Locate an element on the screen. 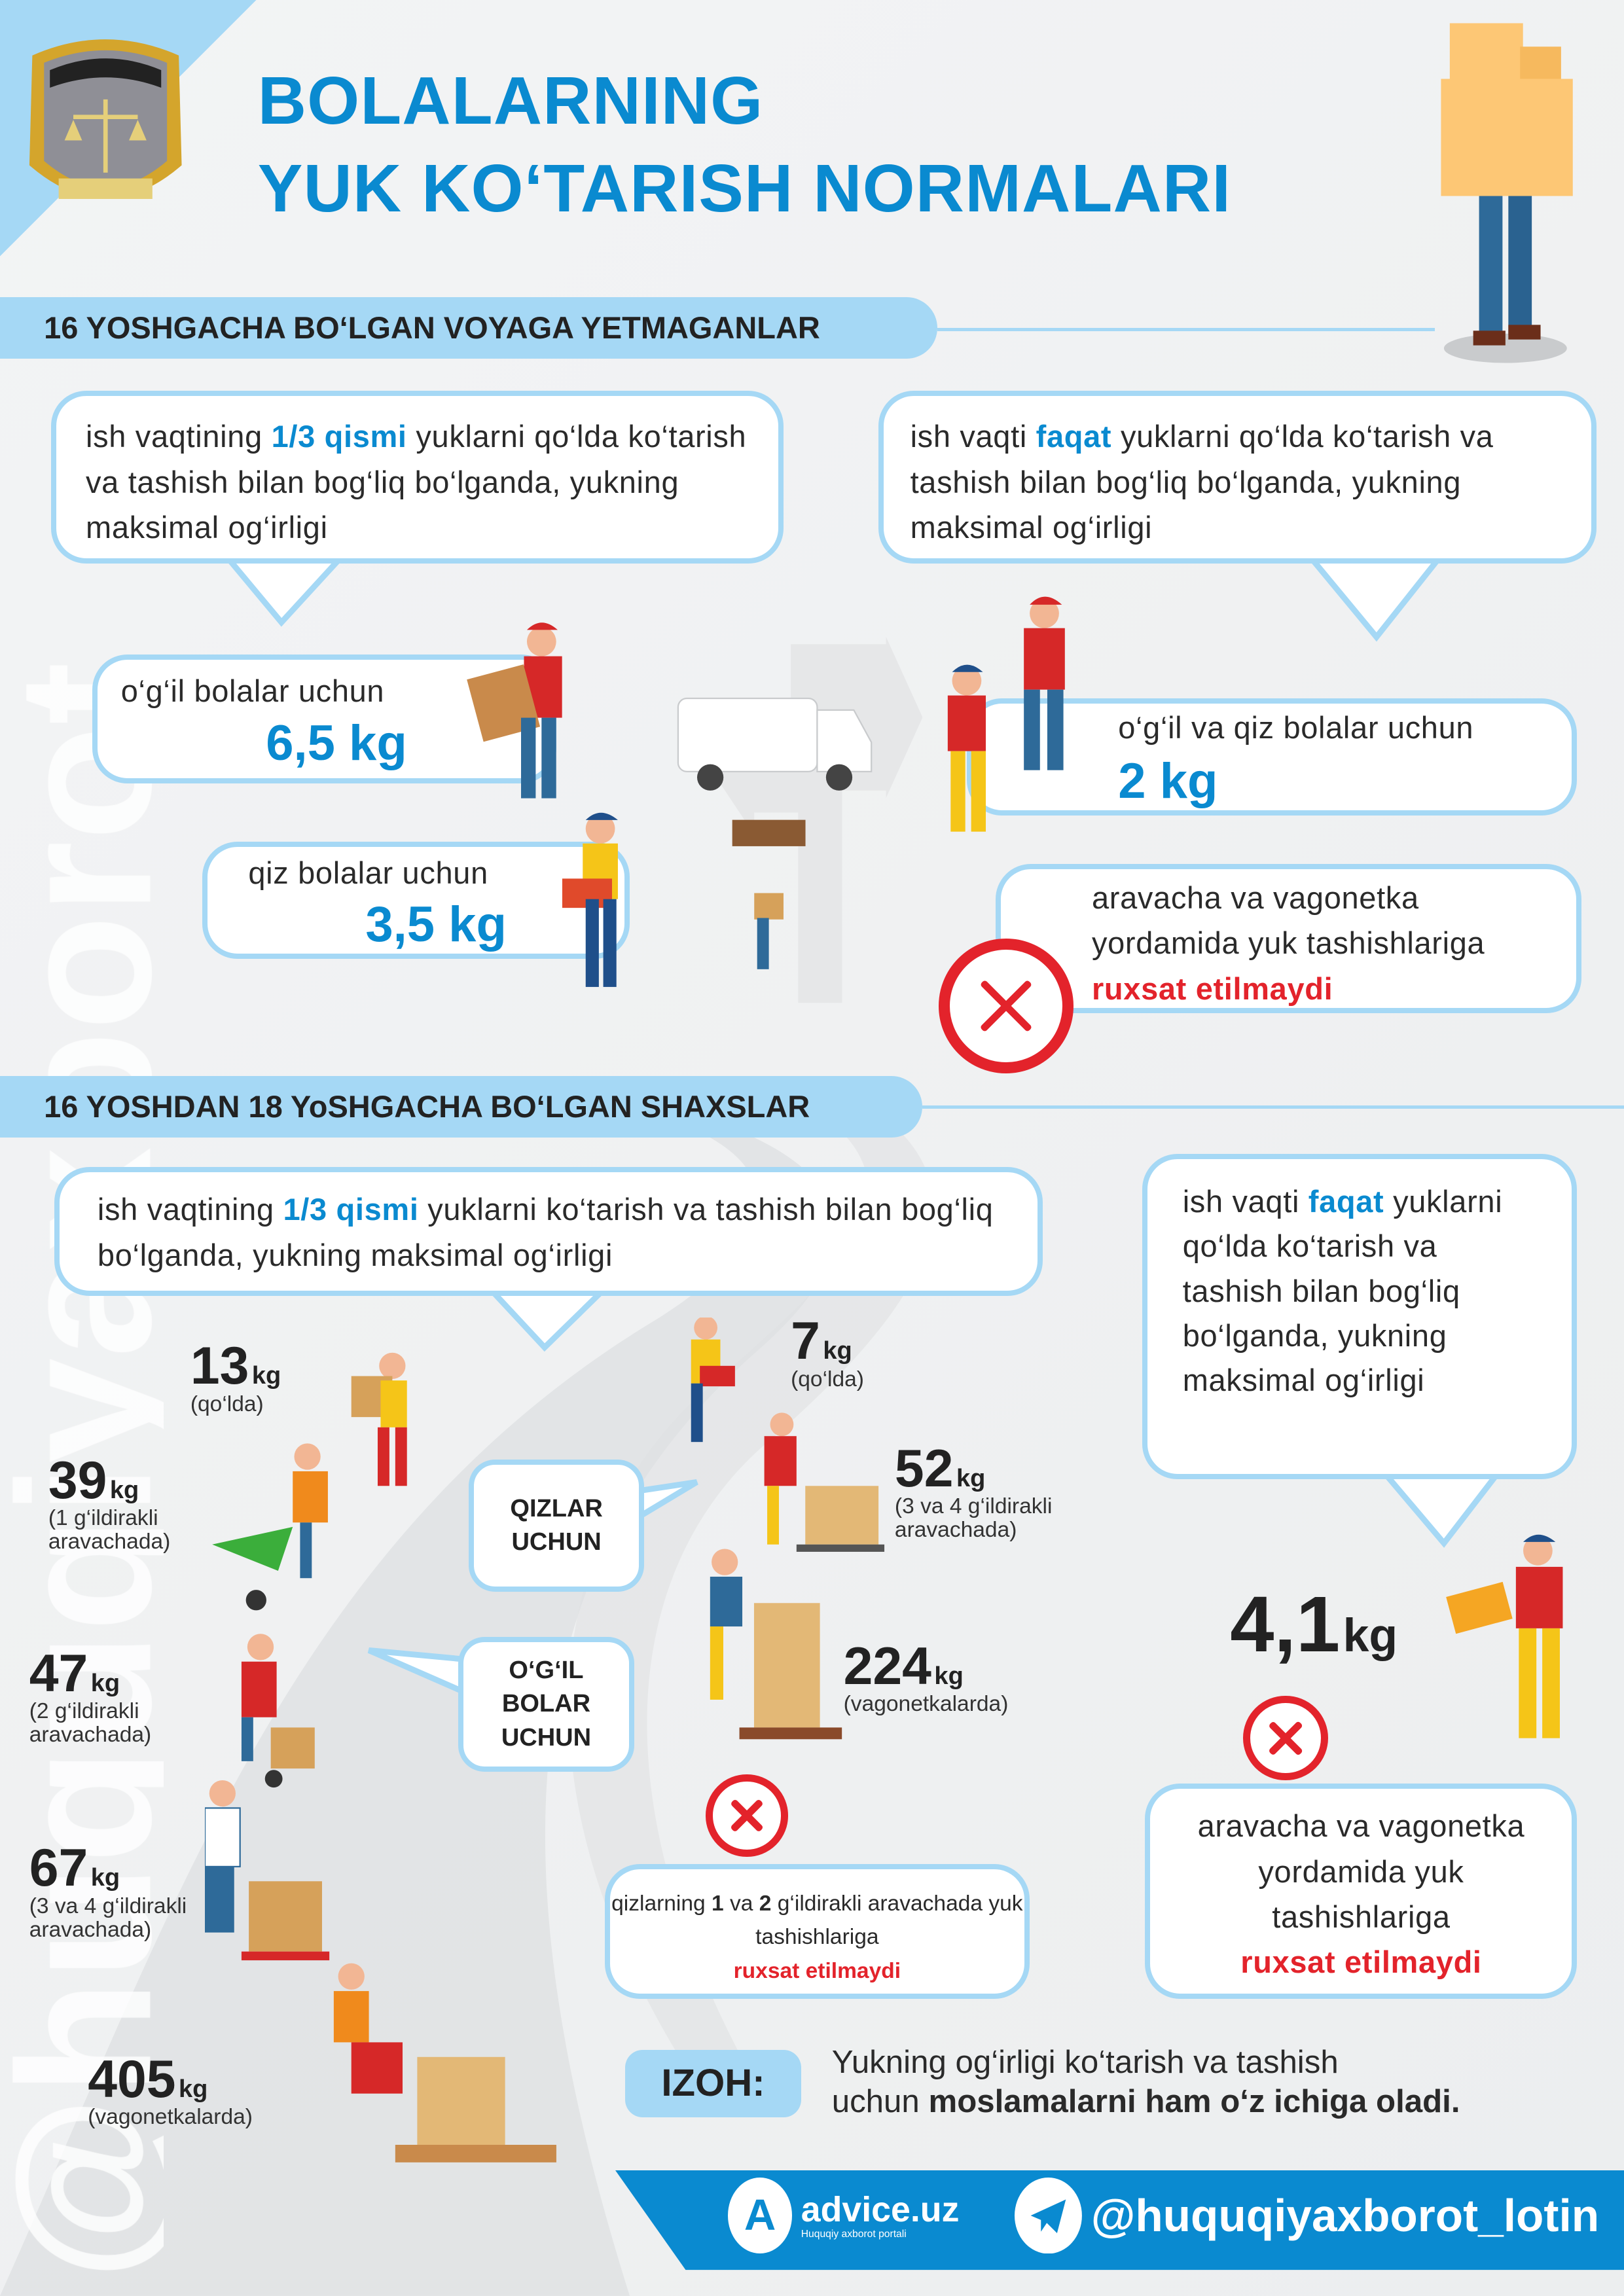  note-line-2: uchun is located at coordinates (880, 2101).